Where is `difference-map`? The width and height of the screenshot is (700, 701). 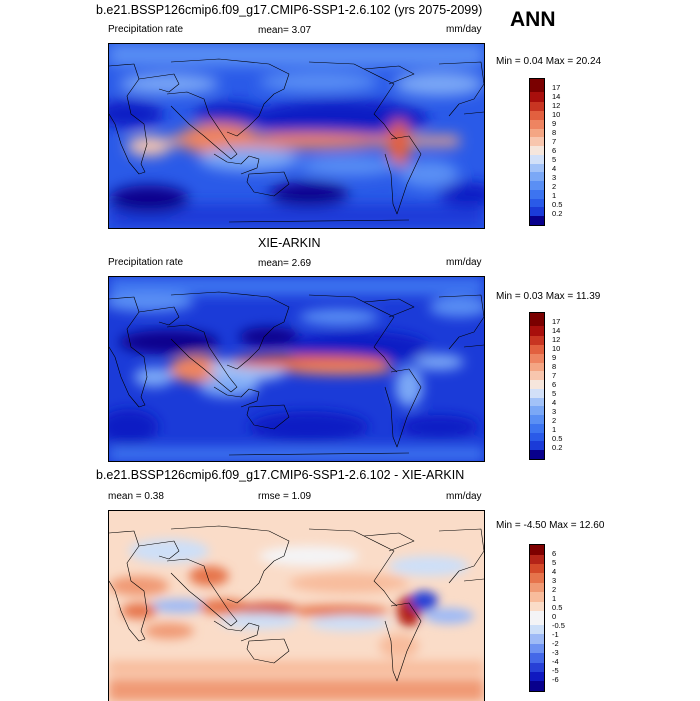
difference-map is located at coordinates (296, 605).